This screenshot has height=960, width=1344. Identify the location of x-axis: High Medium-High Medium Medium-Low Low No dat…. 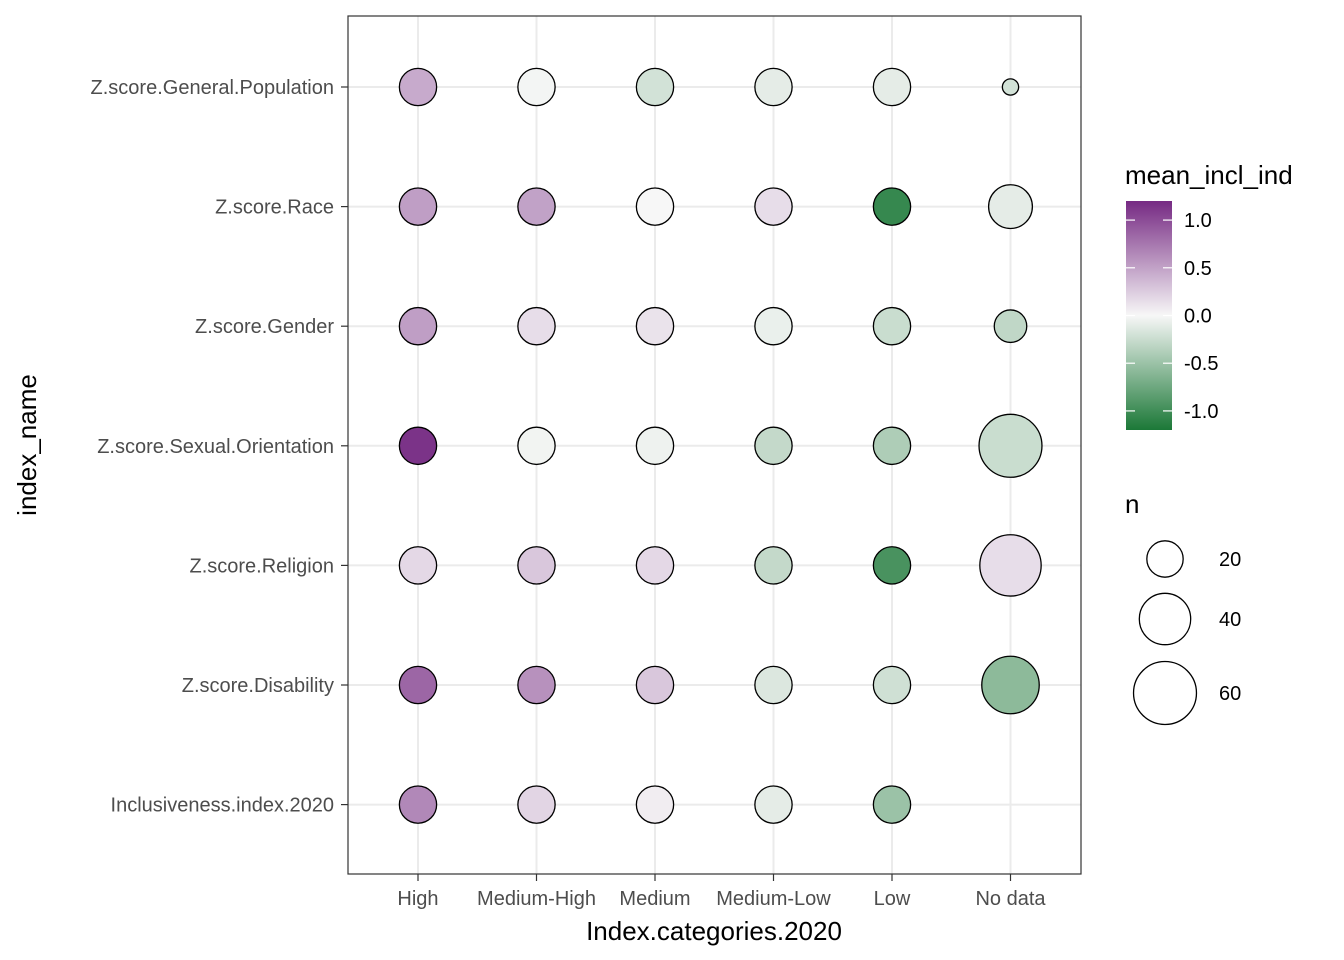
(721, 892).